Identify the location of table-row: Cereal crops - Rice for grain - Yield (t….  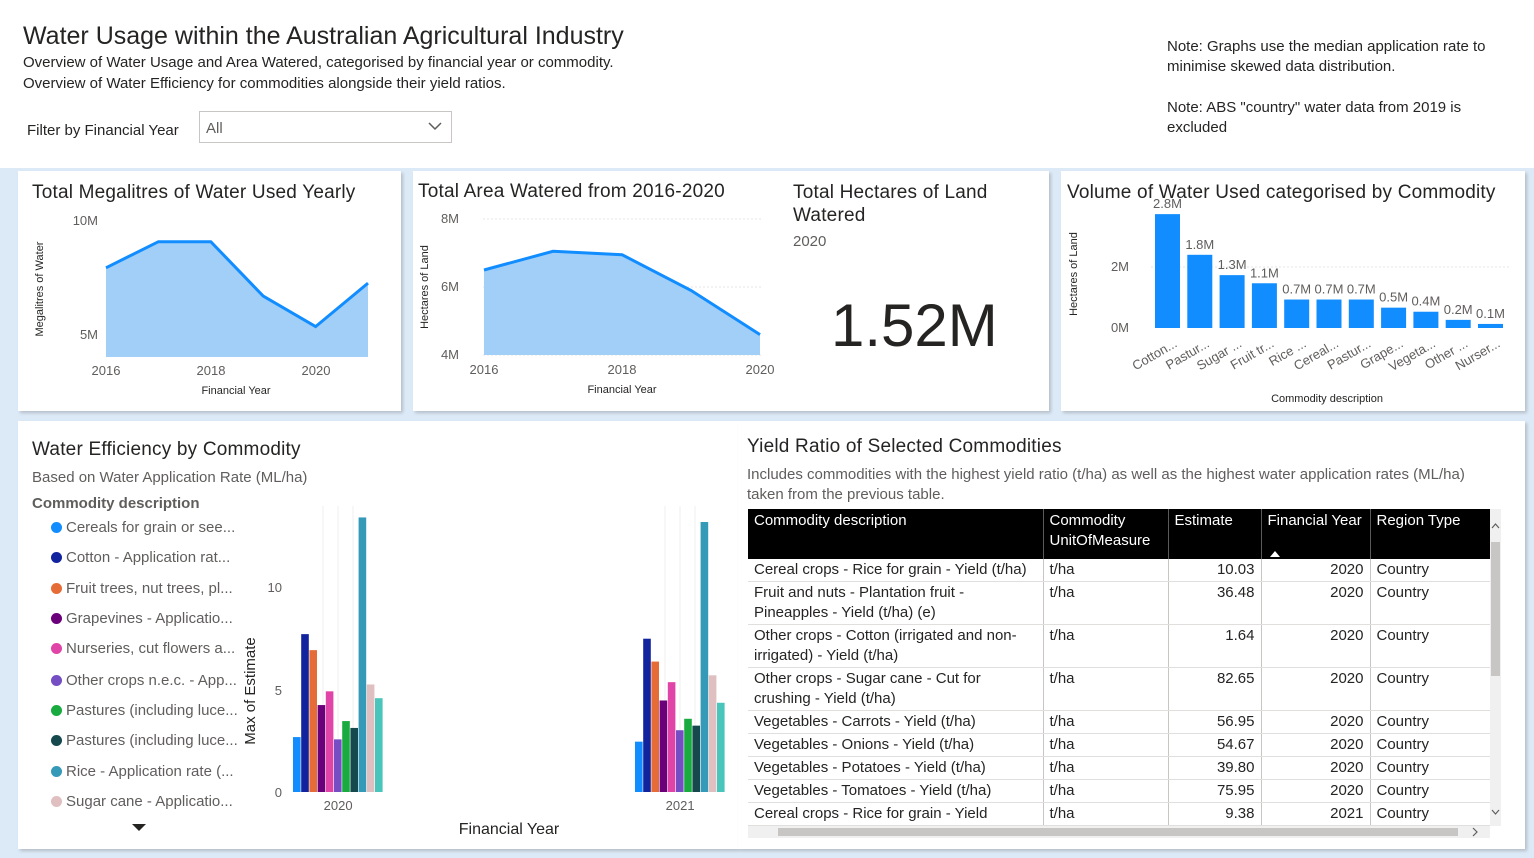
(1119, 570).